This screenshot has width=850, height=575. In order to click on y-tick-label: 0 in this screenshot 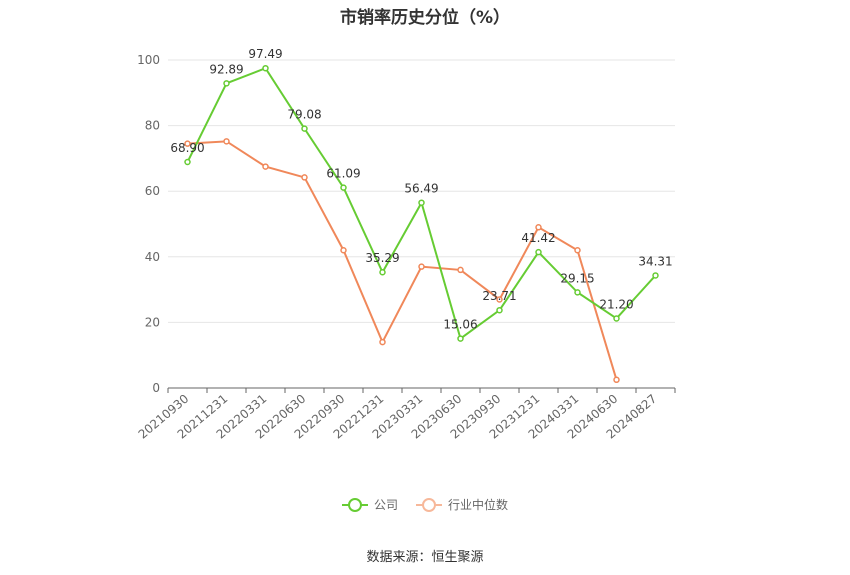, I will do `click(156, 388)`.